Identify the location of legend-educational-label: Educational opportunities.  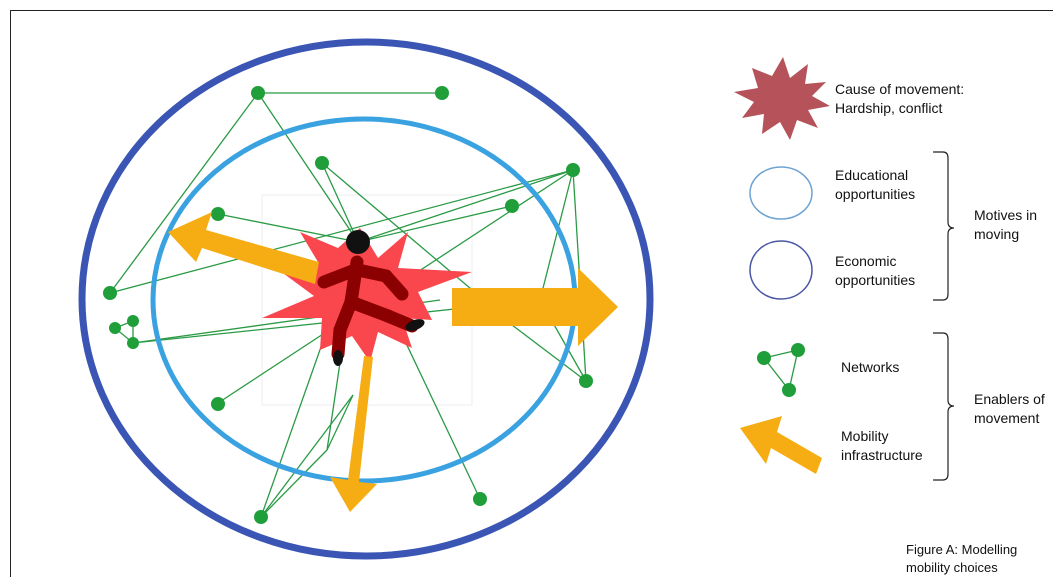
(875, 184).